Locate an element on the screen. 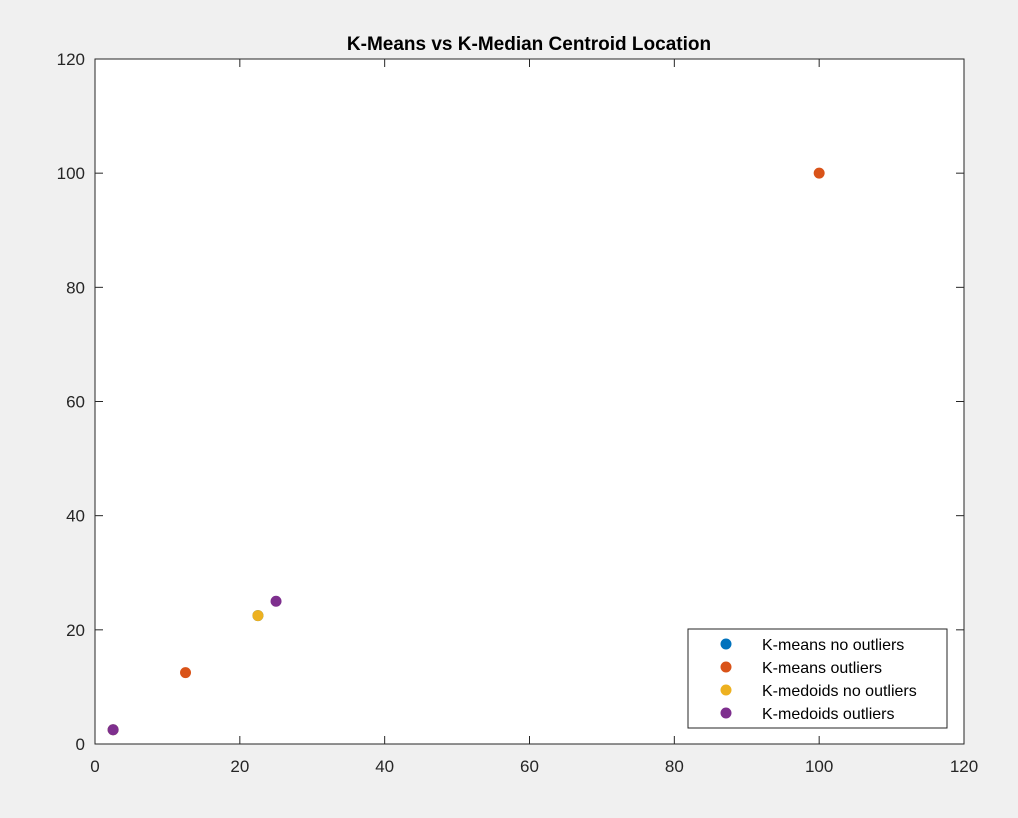  x-tick-label: 100 is located at coordinates (819, 766).